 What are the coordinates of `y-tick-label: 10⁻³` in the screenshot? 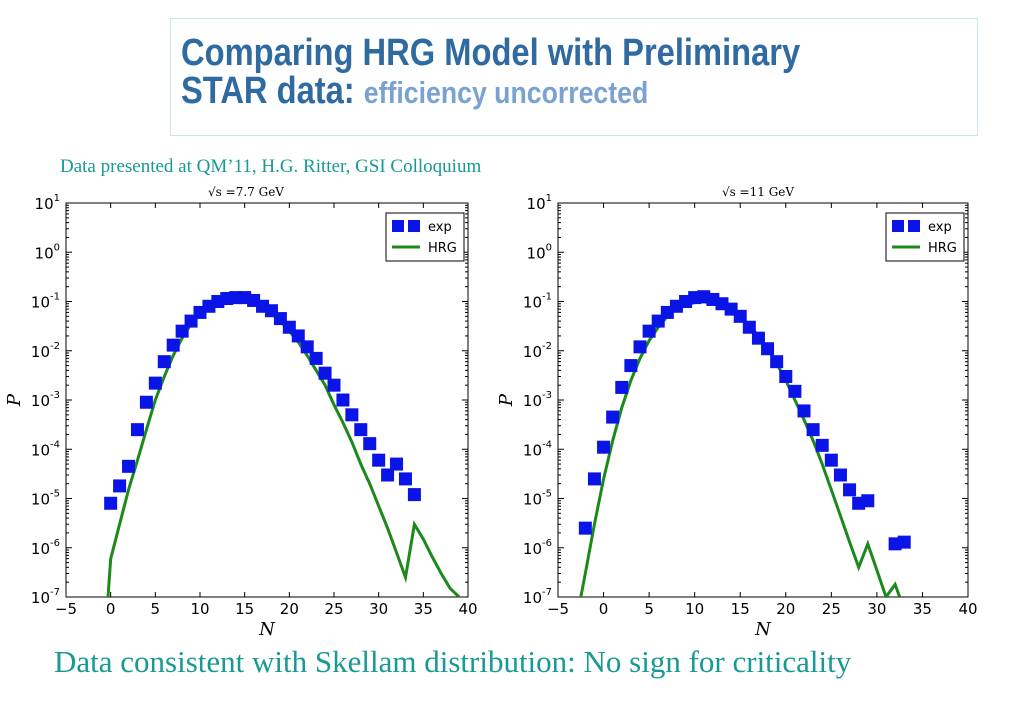 It's located at (537, 400).